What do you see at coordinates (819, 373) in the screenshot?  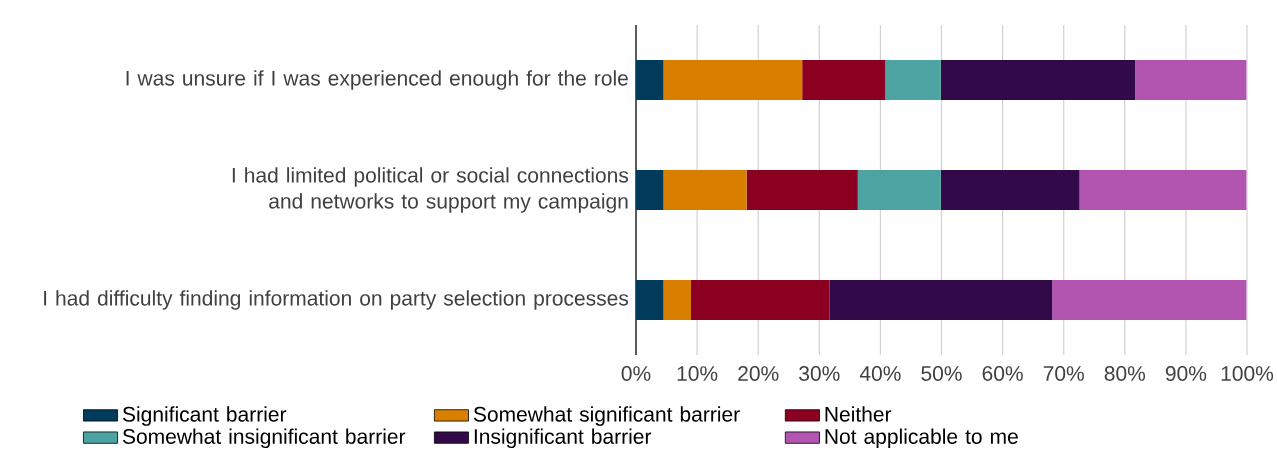 I see `x-tick-label: 30%` at bounding box center [819, 373].